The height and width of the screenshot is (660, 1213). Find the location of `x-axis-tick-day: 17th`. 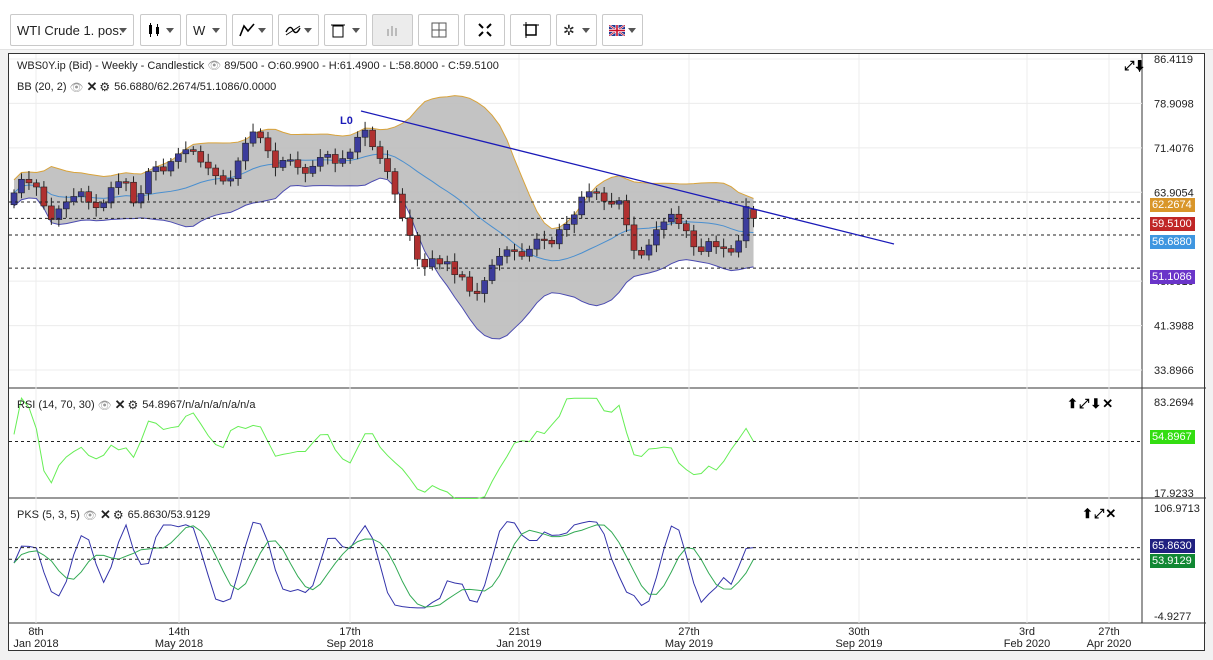

x-axis-tick-day: 17th is located at coordinates (349, 632).